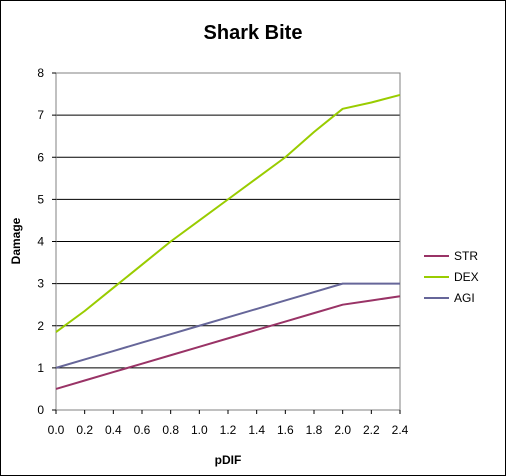 The width and height of the screenshot is (506, 476). I want to click on x-tick-label: 1.4, so click(256, 430).